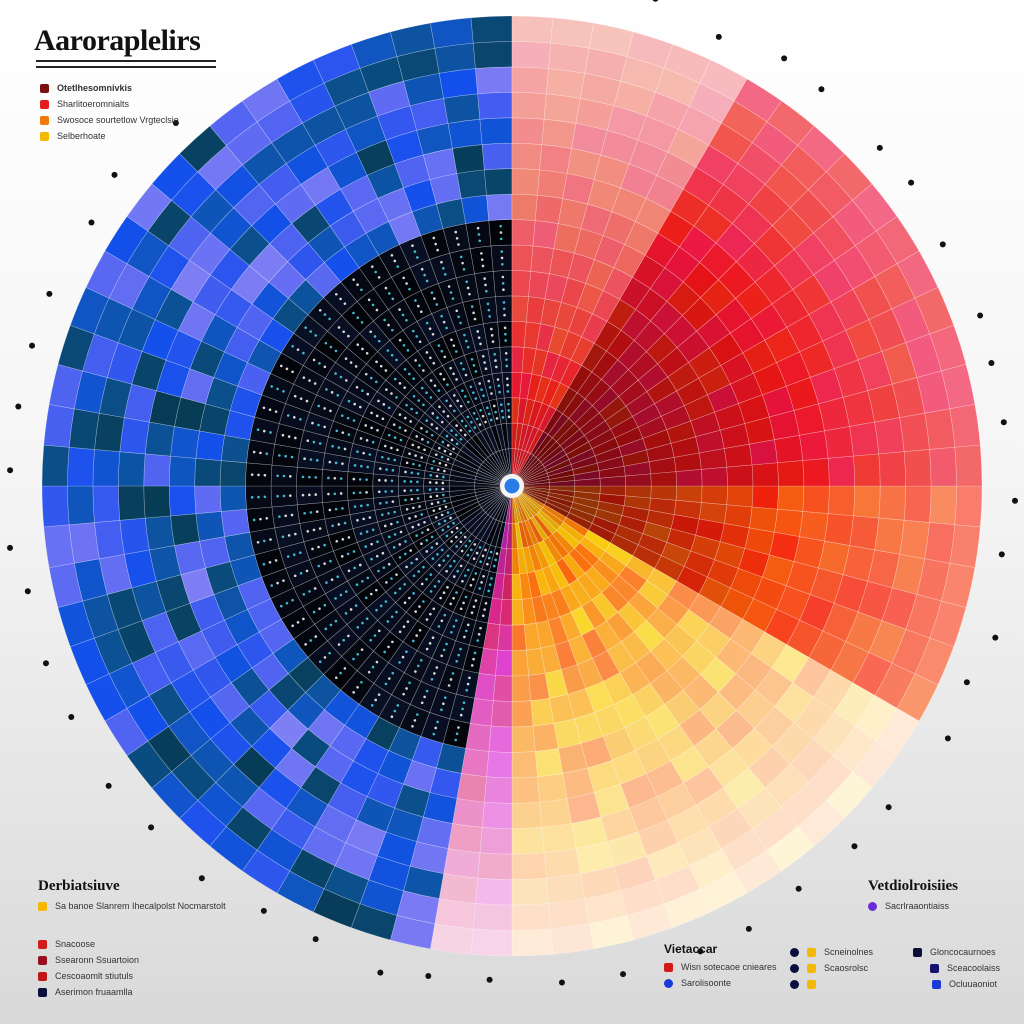  What do you see at coordinates (109, 88) in the screenshot?
I see `legend-heading: Otetlhesomnivkis` at bounding box center [109, 88].